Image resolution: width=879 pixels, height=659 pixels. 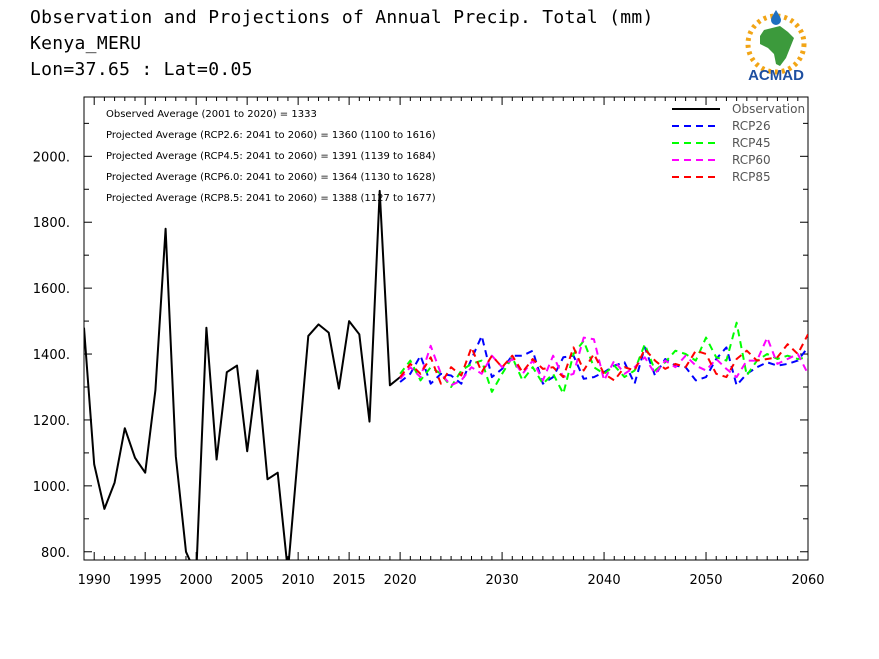 I want to click on acmad-logo: ACMAD, so click(x=776, y=47).